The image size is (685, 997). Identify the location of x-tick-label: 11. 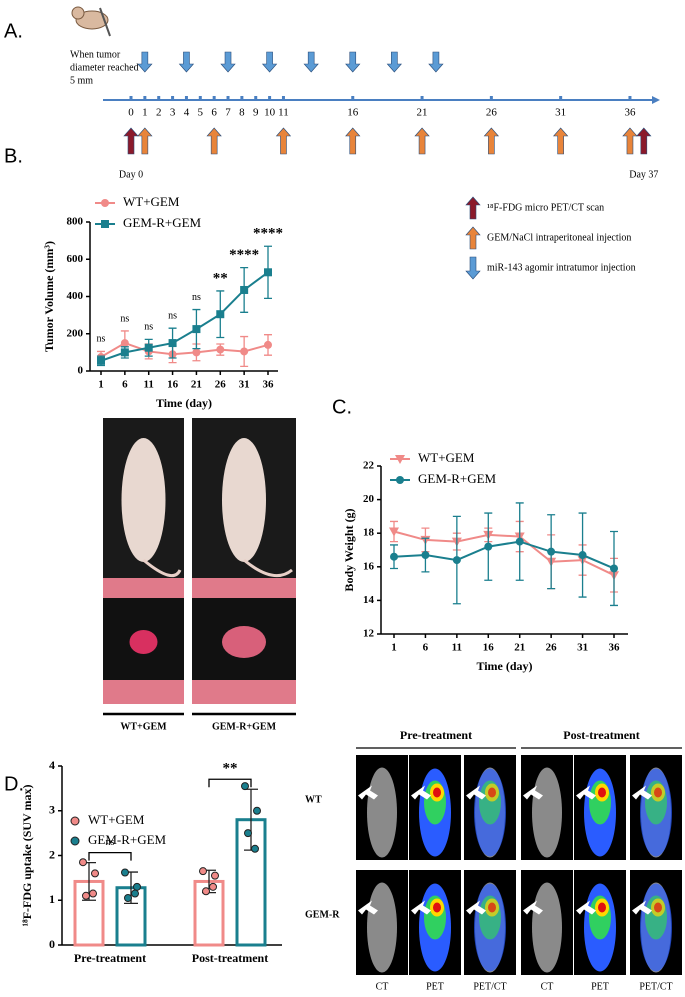
(149, 385).